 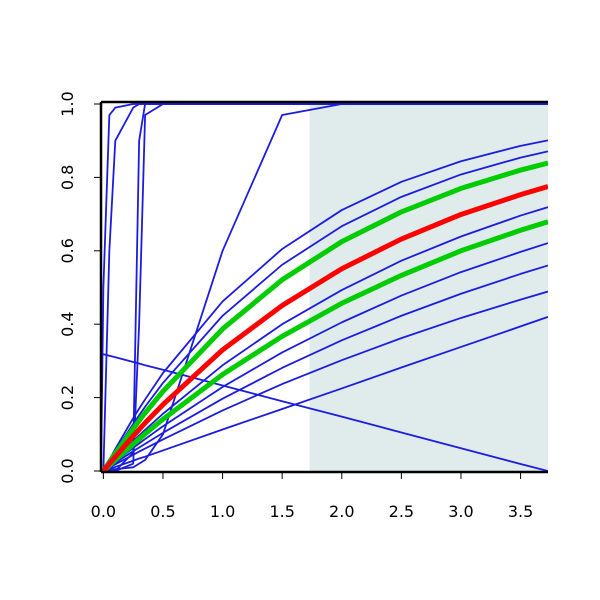 I want to click on x-tick-label: 2.0, so click(x=341, y=511).